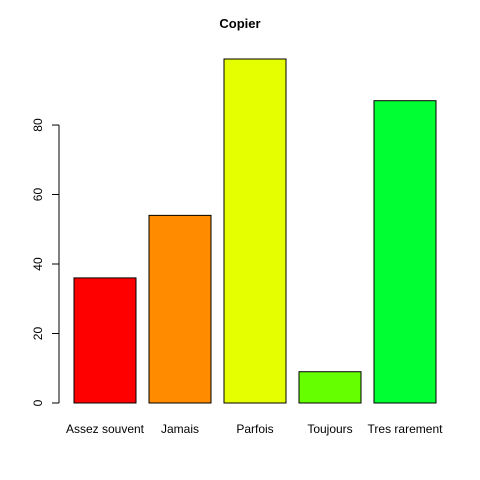 Image resolution: width=480 pixels, height=480 pixels. I want to click on y-axis: 0 20 40 60 80, so click(45, 262).